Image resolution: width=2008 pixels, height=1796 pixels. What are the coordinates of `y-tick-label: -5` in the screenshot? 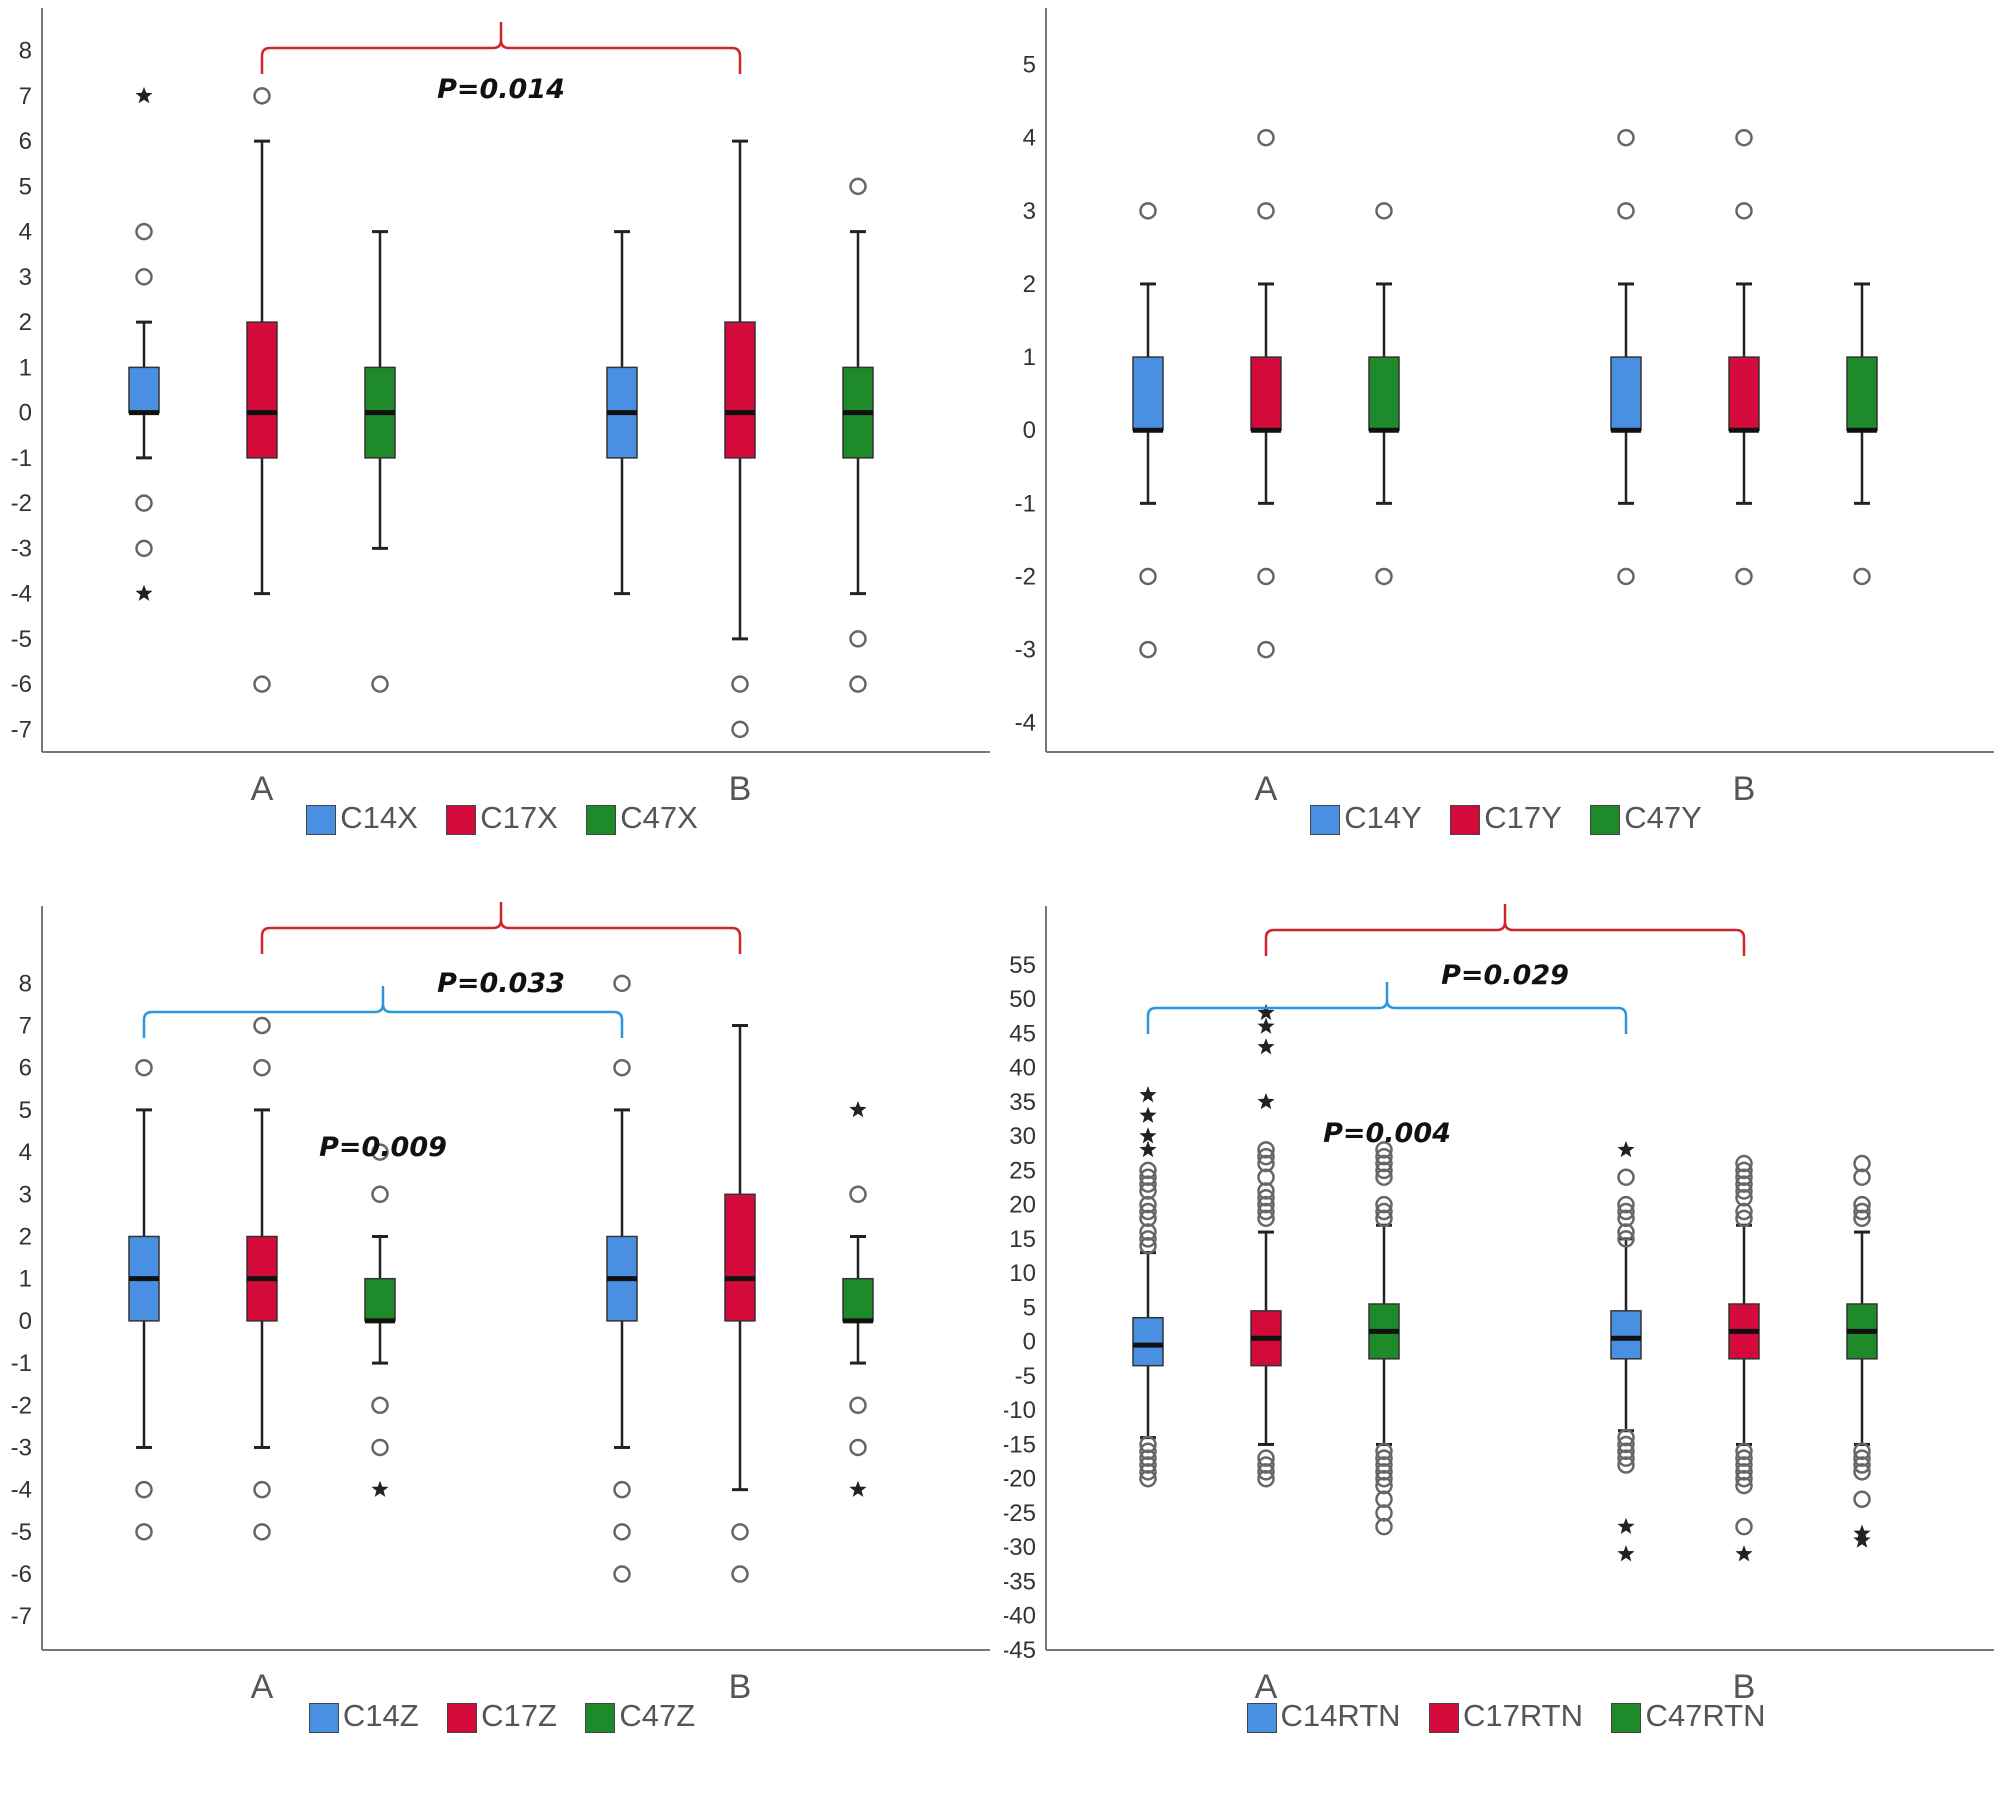 It's located at (1025, 1376).